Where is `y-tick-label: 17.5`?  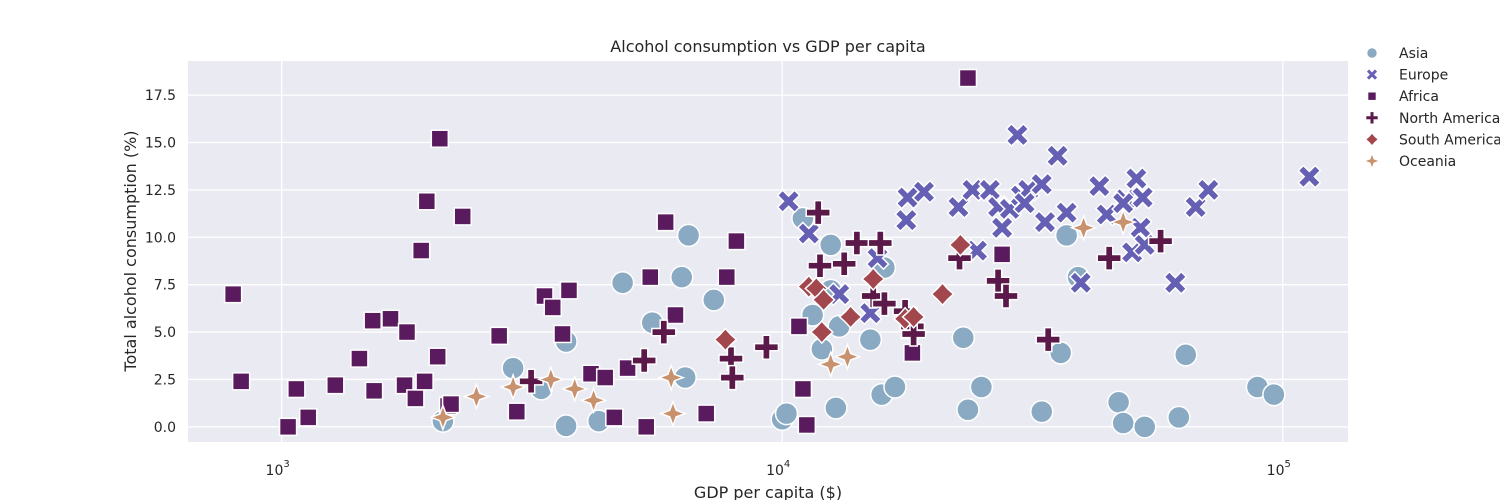 y-tick-label: 17.5 is located at coordinates (160, 96).